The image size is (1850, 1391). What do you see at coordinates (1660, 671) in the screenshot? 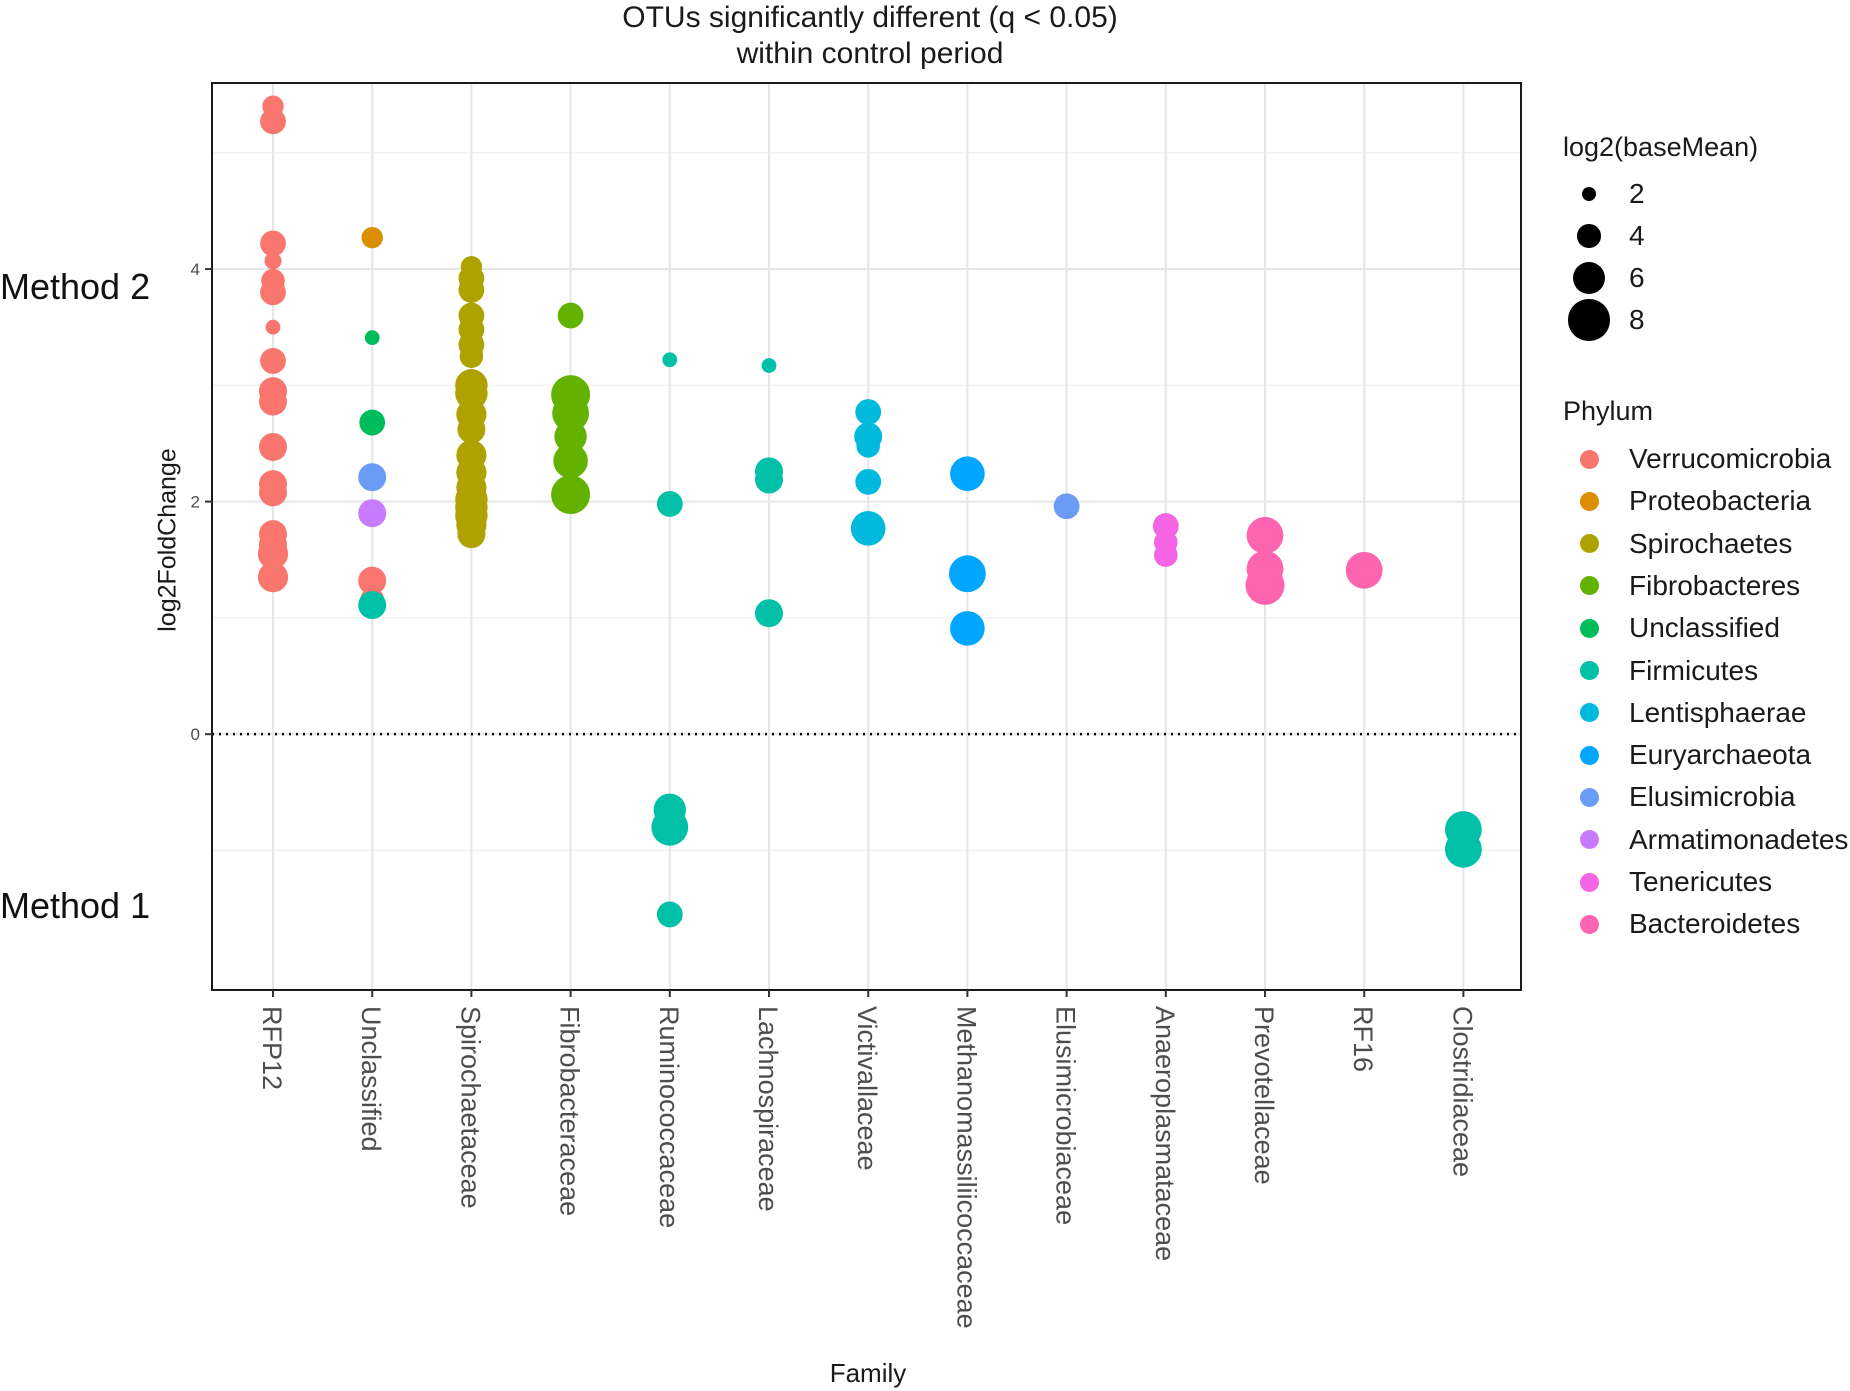
I see `color-legend-item: Firmicutes` at bounding box center [1660, 671].